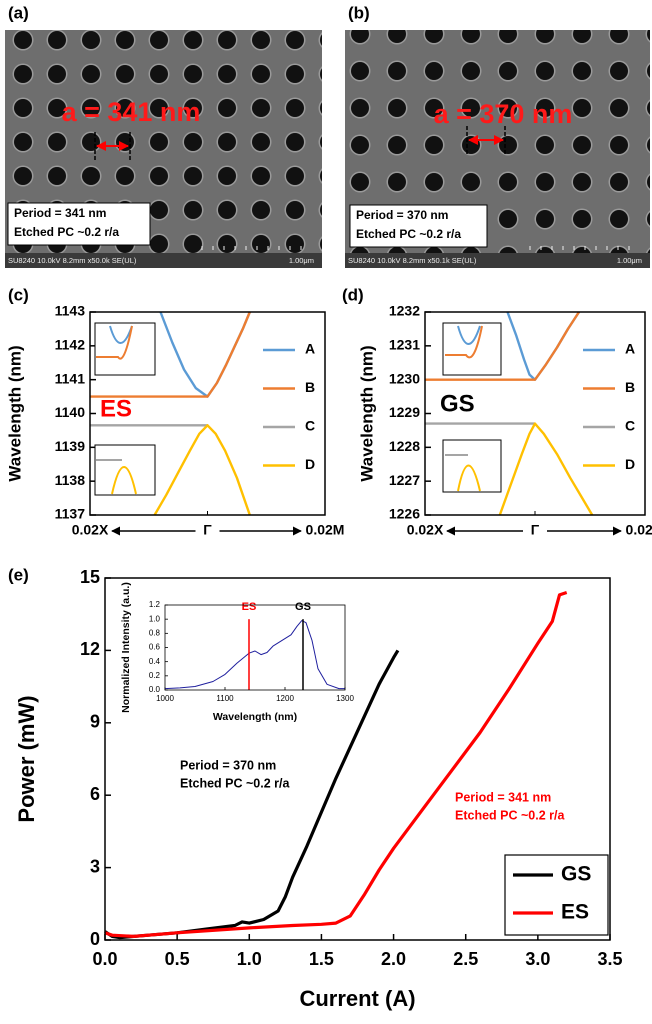  Describe the element at coordinates (70, 480) in the screenshot. I see `y-tick-label: 1138` at that location.